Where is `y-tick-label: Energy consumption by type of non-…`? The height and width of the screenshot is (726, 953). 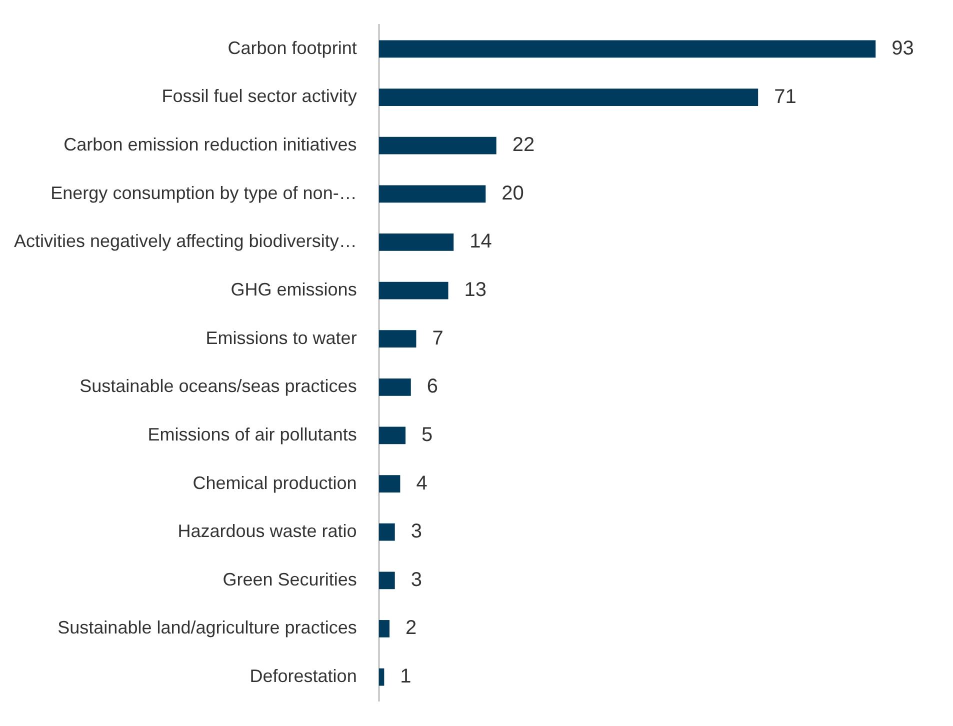
y-tick-label: Energy consumption by type of non-… is located at coordinates (203, 192).